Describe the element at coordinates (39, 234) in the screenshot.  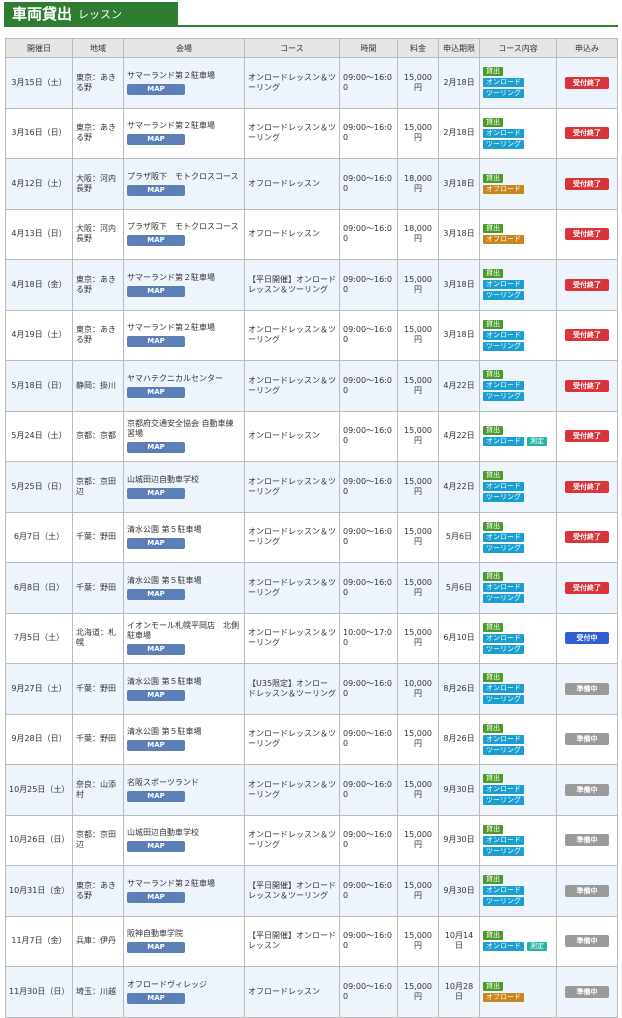
I see `date: 4月13日（日）` at that location.